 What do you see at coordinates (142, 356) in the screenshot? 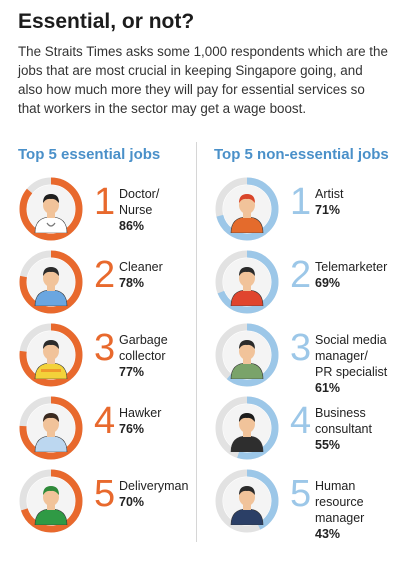
I see `job-name-line: collector` at bounding box center [142, 356].